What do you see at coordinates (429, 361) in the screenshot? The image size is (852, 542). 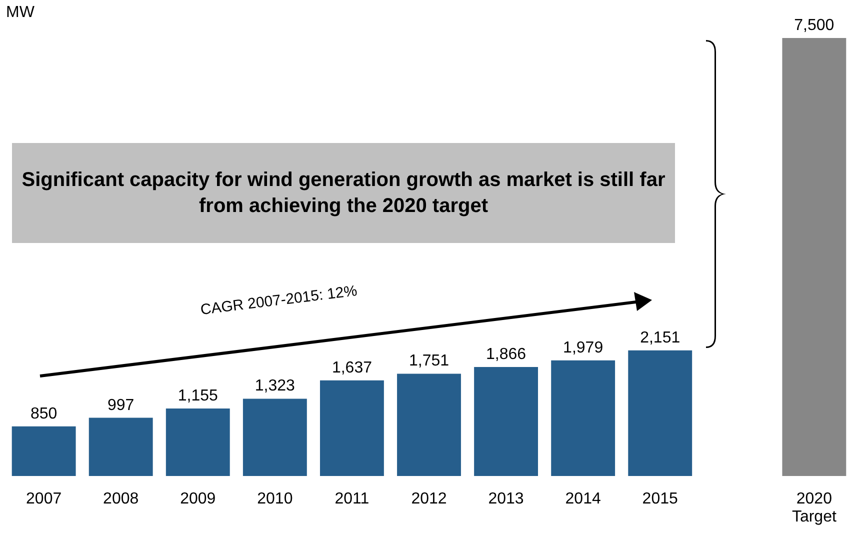 I see `data-label: 1,751` at bounding box center [429, 361].